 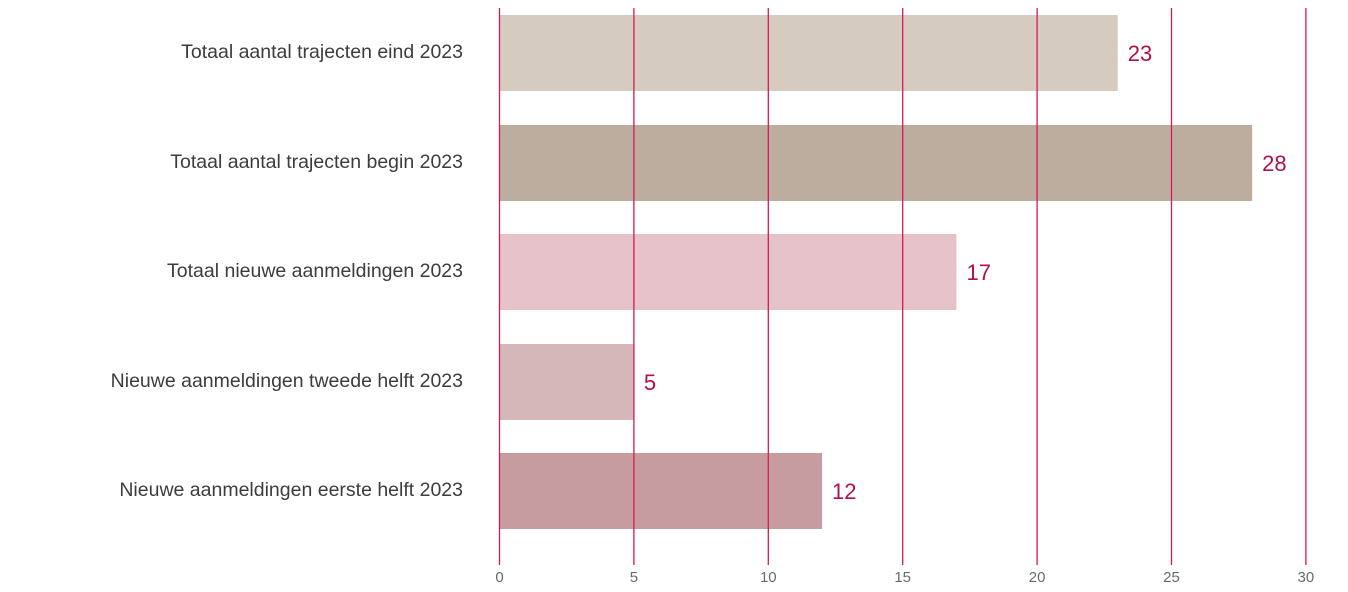 What do you see at coordinates (316, 162) in the screenshot?
I see `category-label: Totaal aantal trajecten begin 2023` at bounding box center [316, 162].